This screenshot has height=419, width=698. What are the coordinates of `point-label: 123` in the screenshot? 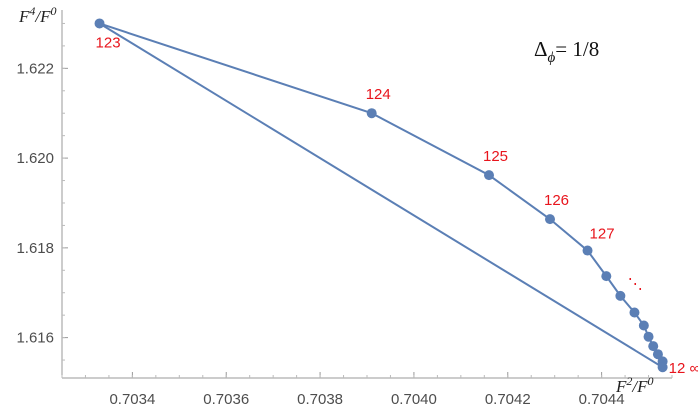 It's located at (108, 42).